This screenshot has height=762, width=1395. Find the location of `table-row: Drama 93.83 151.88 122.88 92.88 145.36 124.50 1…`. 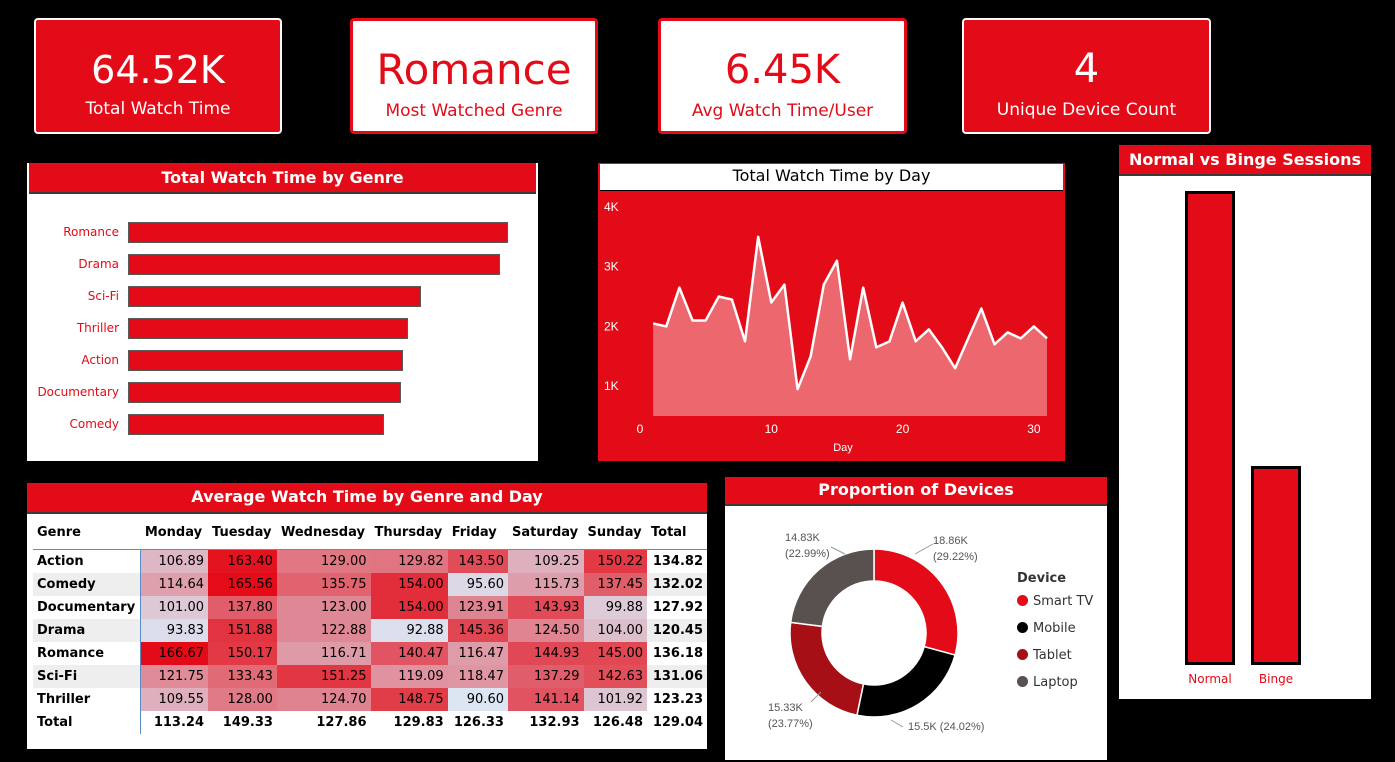

table-row: Drama 93.83 151.88 122.88 92.88 145.36 124.50 1… is located at coordinates (370, 630).